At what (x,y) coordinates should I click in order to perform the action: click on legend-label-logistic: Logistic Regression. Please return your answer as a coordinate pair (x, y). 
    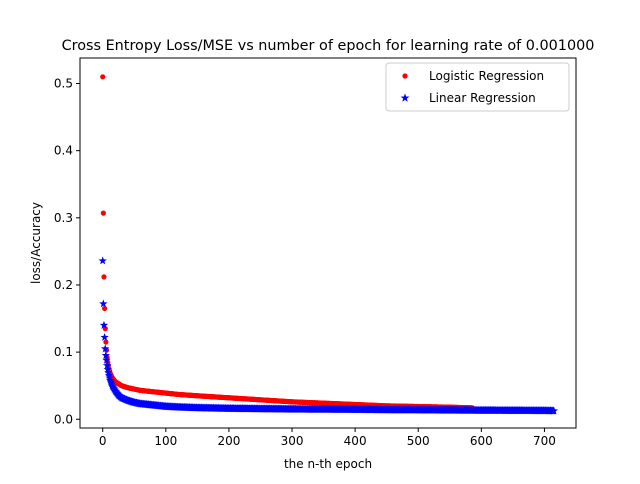
    Looking at the image, I should click on (486, 76).